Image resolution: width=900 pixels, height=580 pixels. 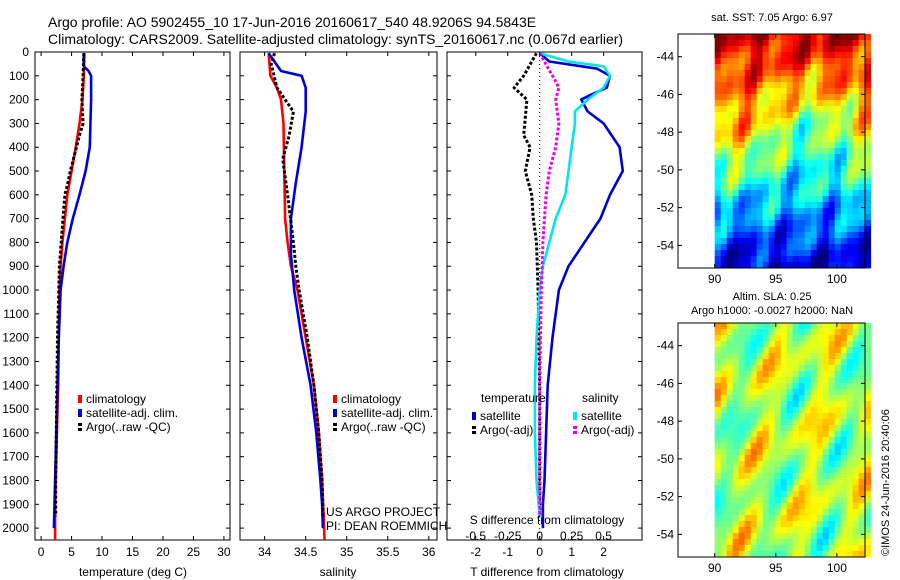 What do you see at coordinates (793, 151) in the screenshot?
I see `sst-heatmap` at bounding box center [793, 151].